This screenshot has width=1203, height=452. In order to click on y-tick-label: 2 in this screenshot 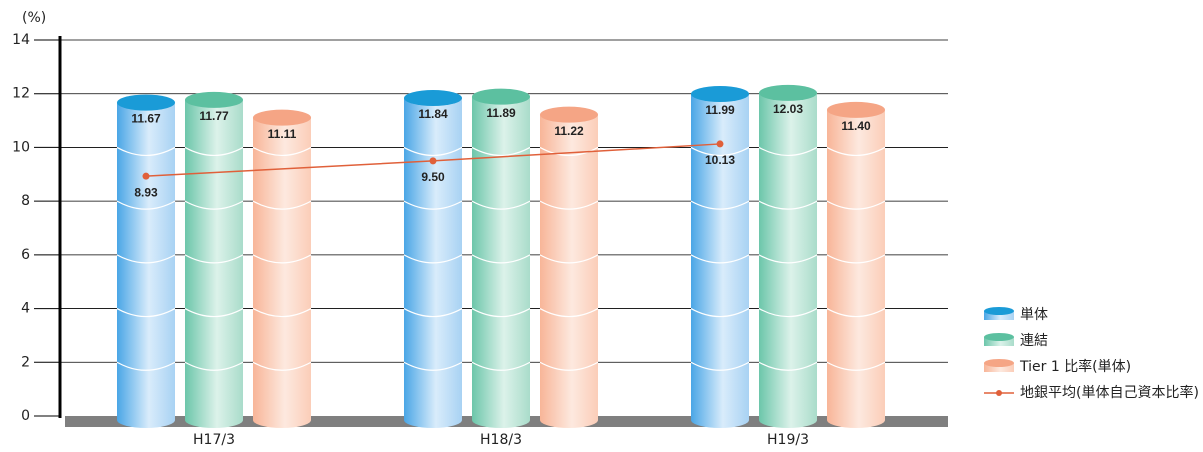, I will do `click(25, 362)`.